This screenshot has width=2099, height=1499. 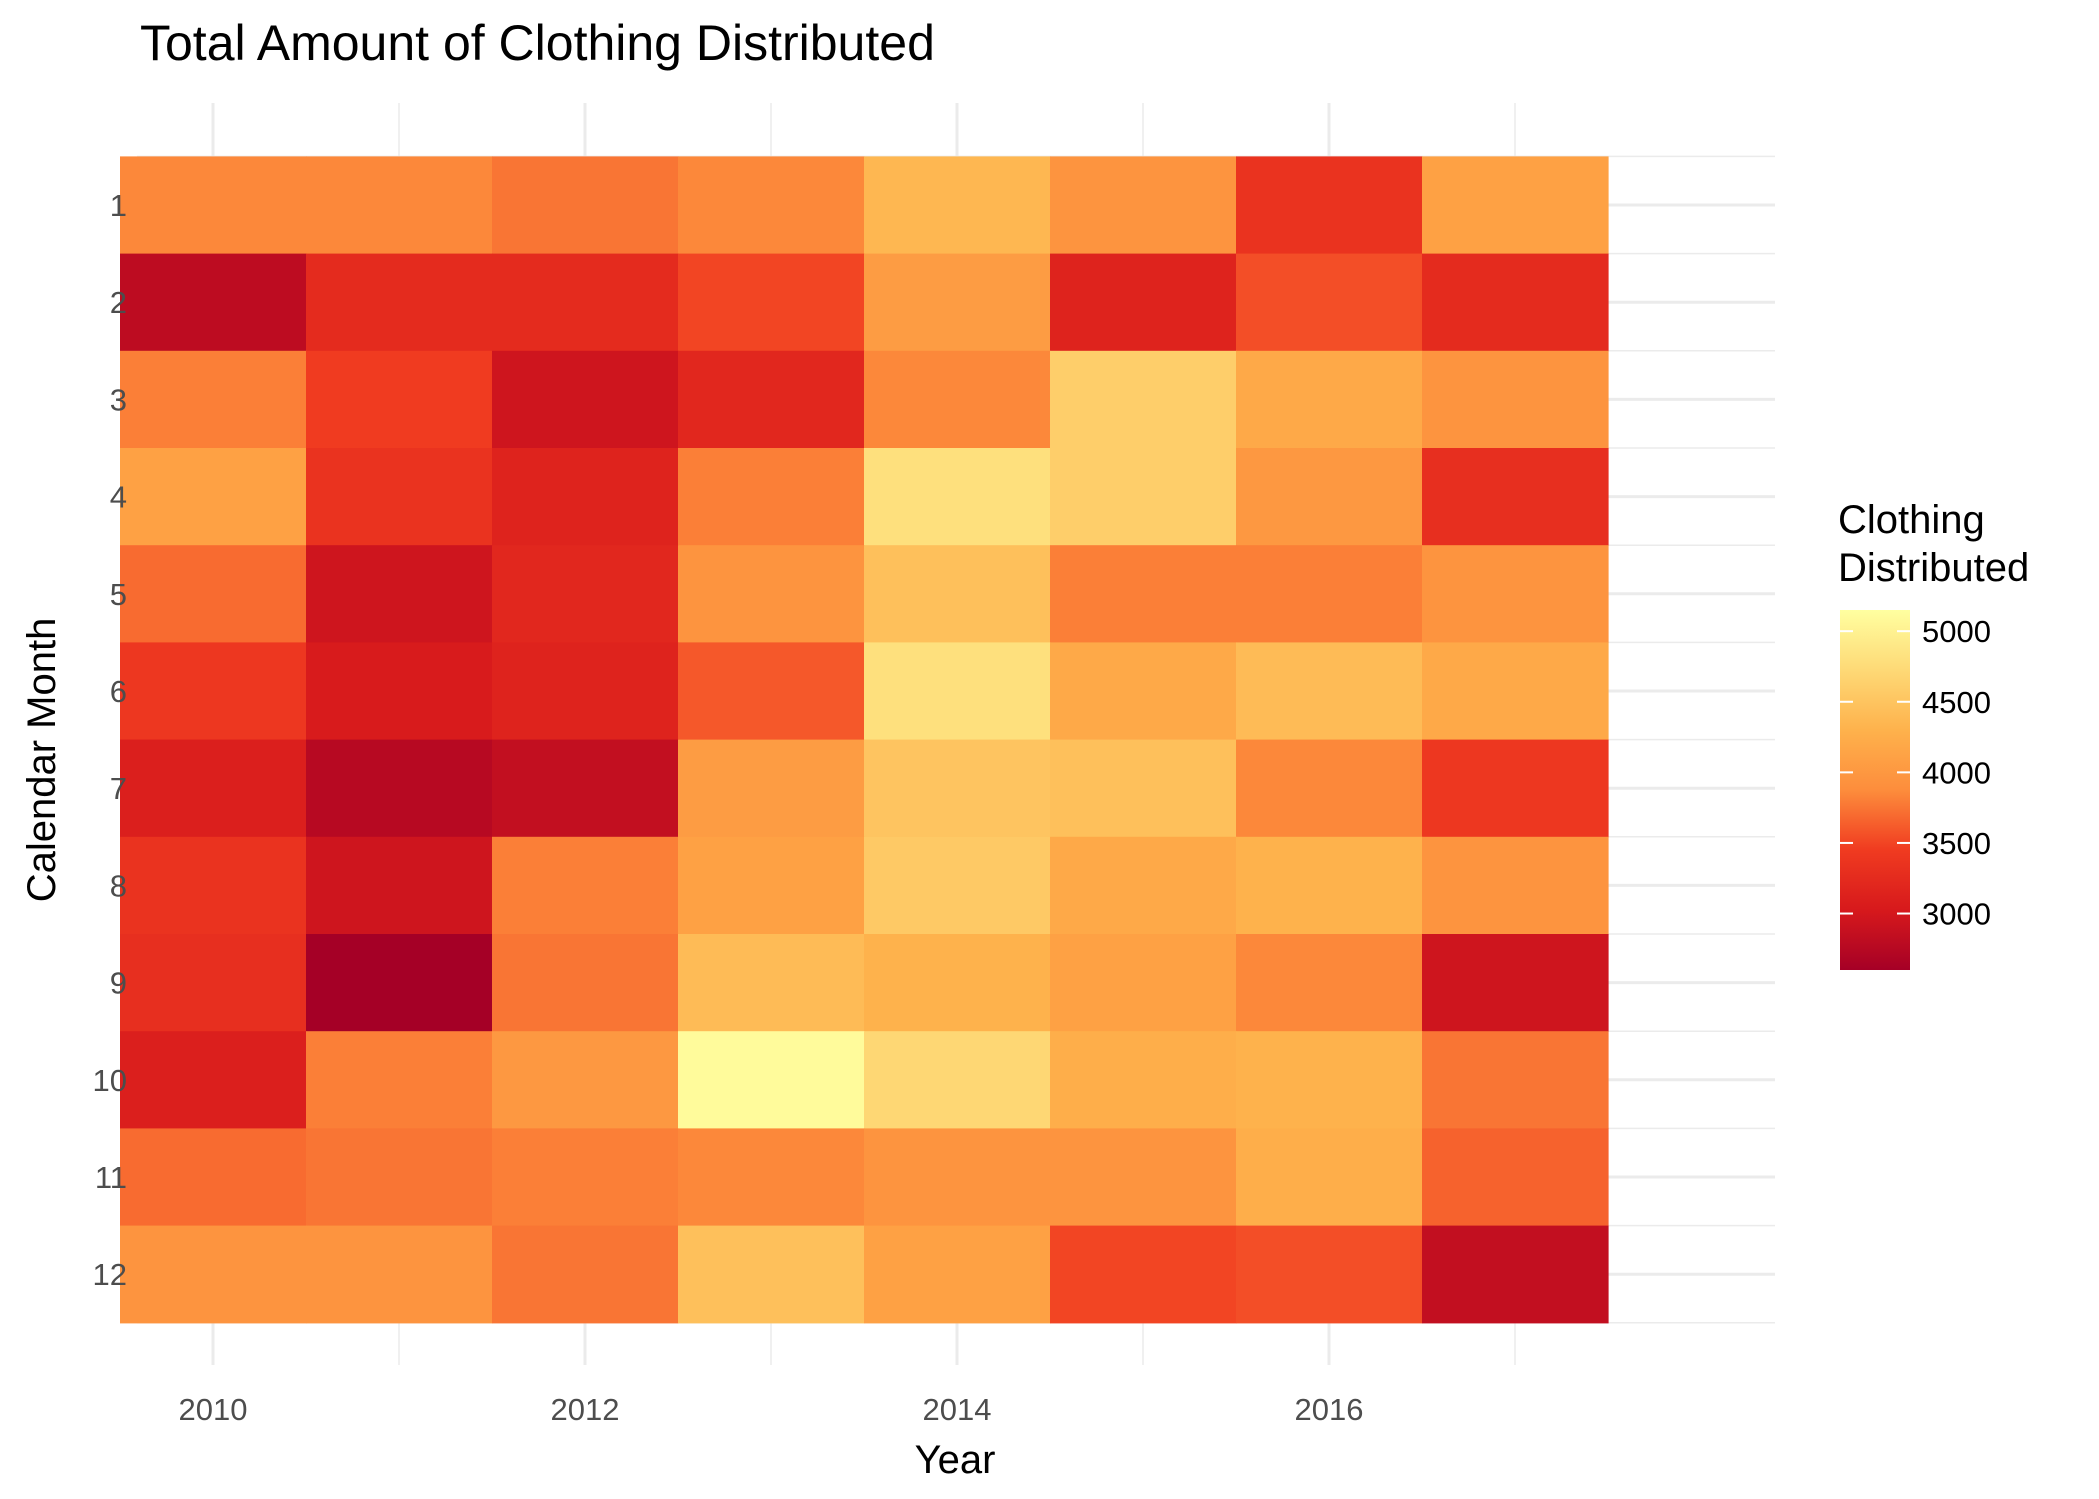 What do you see at coordinates (1933, 568) in the screenshot?
I see `legend-title: Distributed` at bounding box center [1933, 568].